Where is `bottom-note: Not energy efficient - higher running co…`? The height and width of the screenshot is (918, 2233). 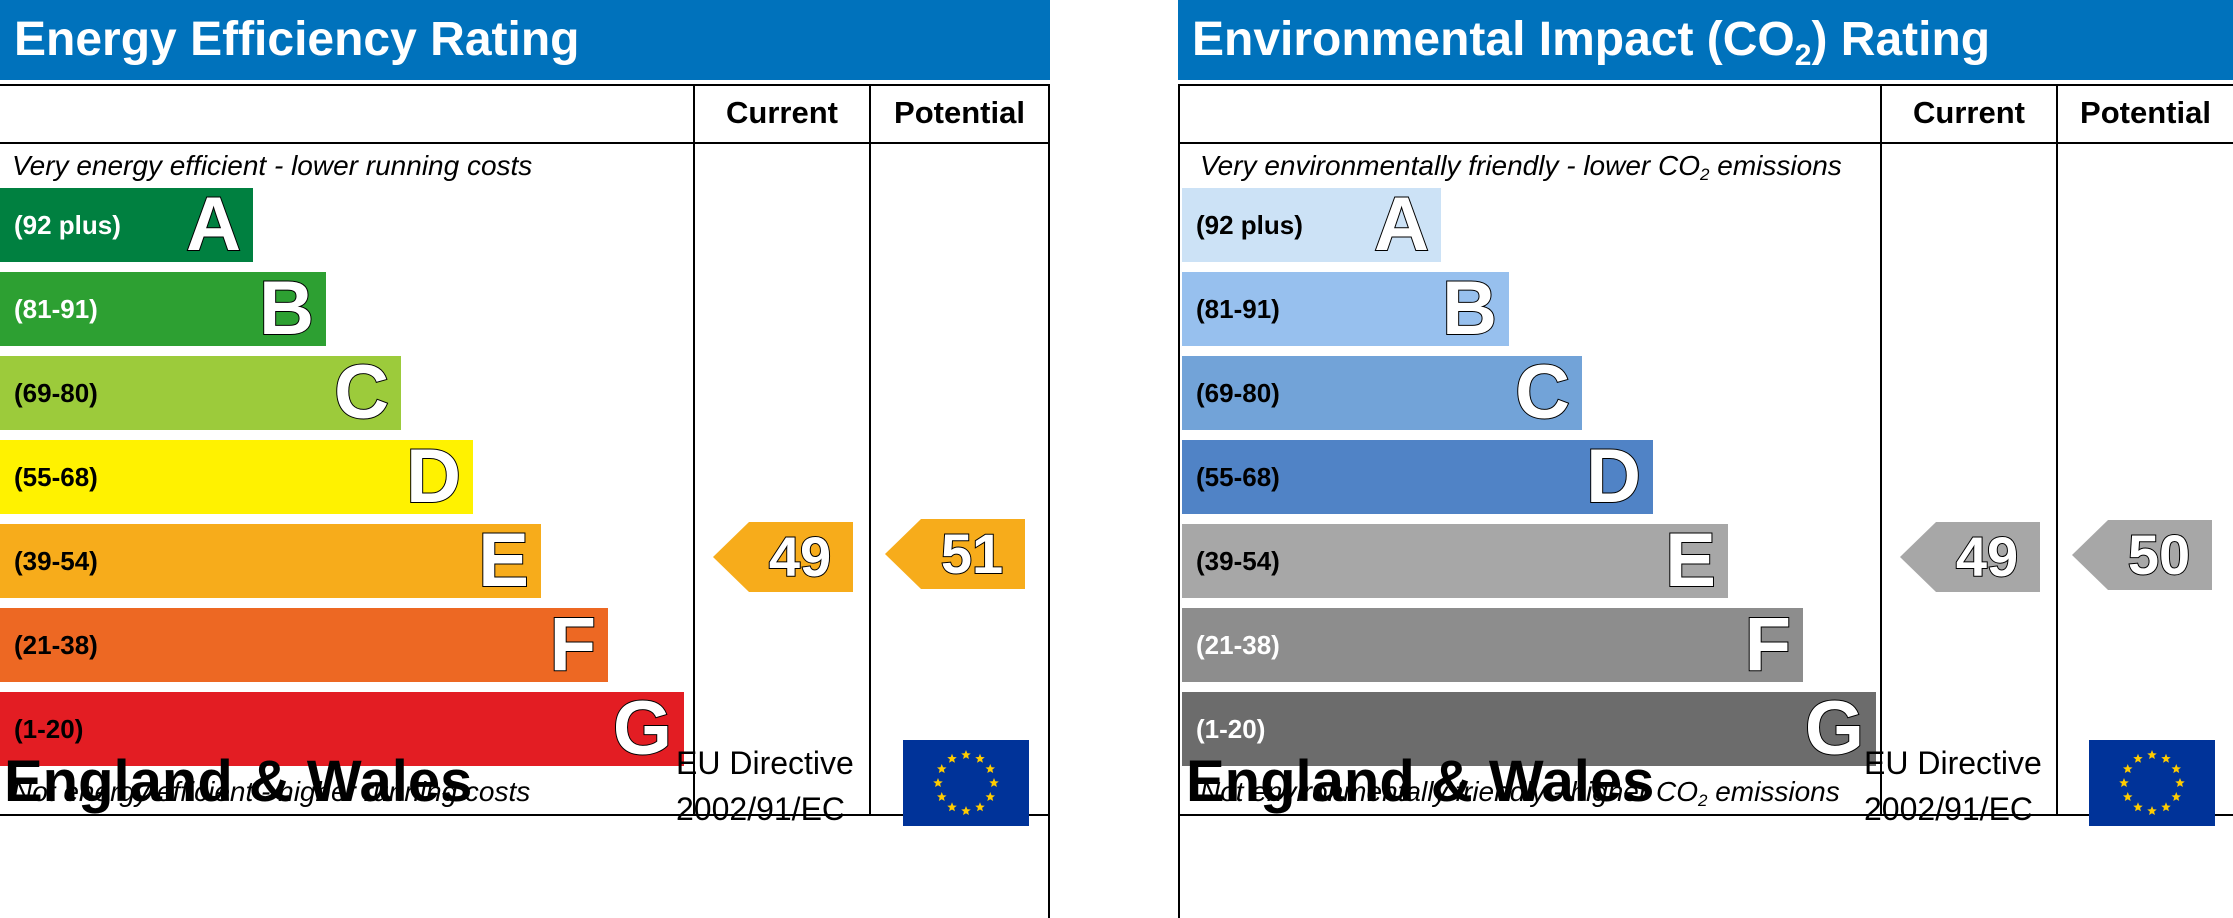 bottom-note: Not energy efficient - higher running co… is located at coordinates (271, 791).